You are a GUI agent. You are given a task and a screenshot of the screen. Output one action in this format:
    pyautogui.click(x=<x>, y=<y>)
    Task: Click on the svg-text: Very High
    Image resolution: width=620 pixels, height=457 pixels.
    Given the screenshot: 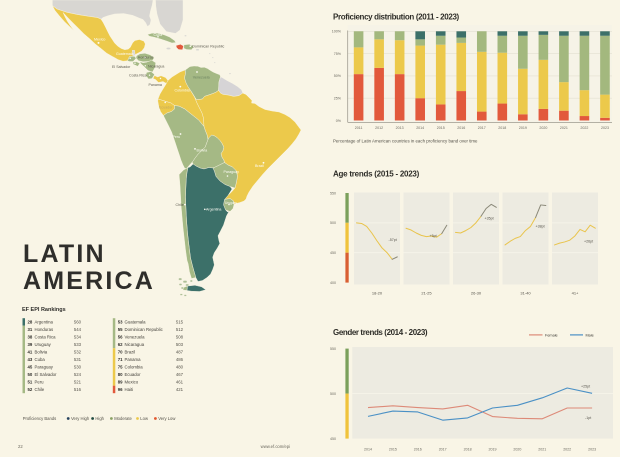 What is the action you would take?
    pyautogui.click(x=80, y=418)
    